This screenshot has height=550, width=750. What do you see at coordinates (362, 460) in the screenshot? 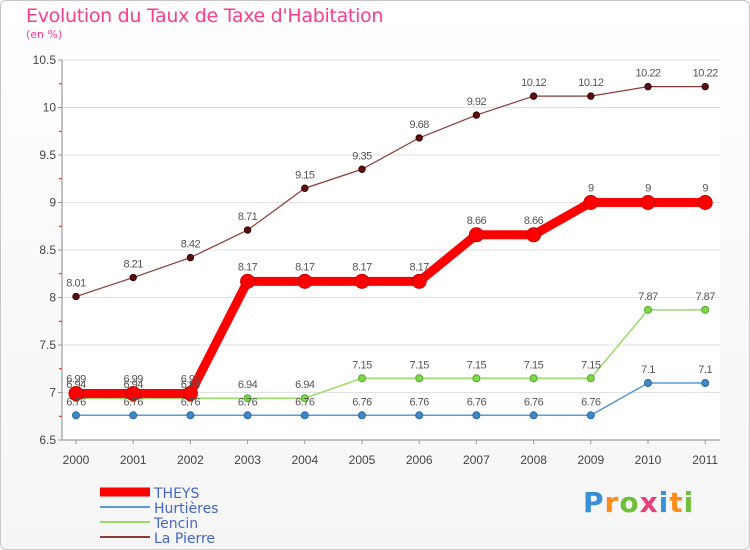
I see `x-tick-label: 2005` at bounding box center [362, 460].